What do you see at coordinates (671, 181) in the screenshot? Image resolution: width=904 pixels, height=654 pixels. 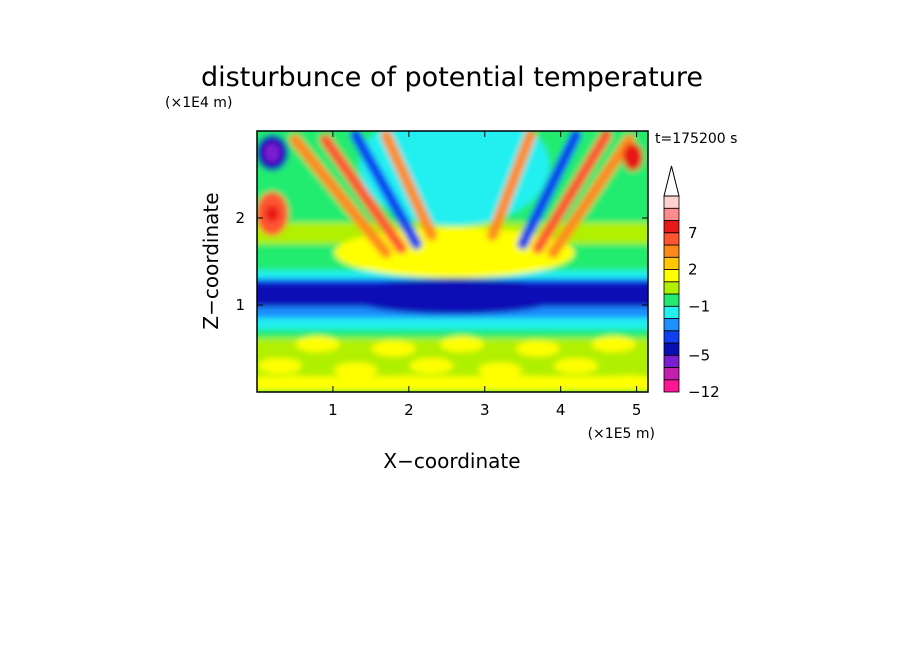 I see `colorbar-extend-arrow` at bounding box center [671, 181].